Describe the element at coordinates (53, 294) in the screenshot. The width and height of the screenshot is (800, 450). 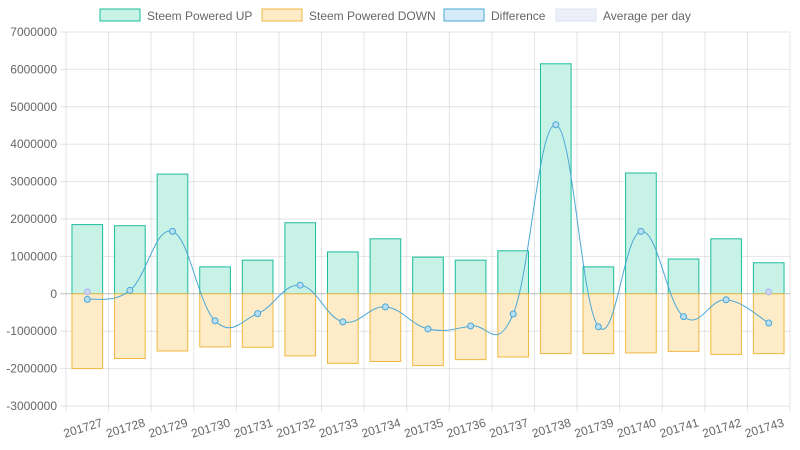
I see `y-tick-label: 0` at that location.